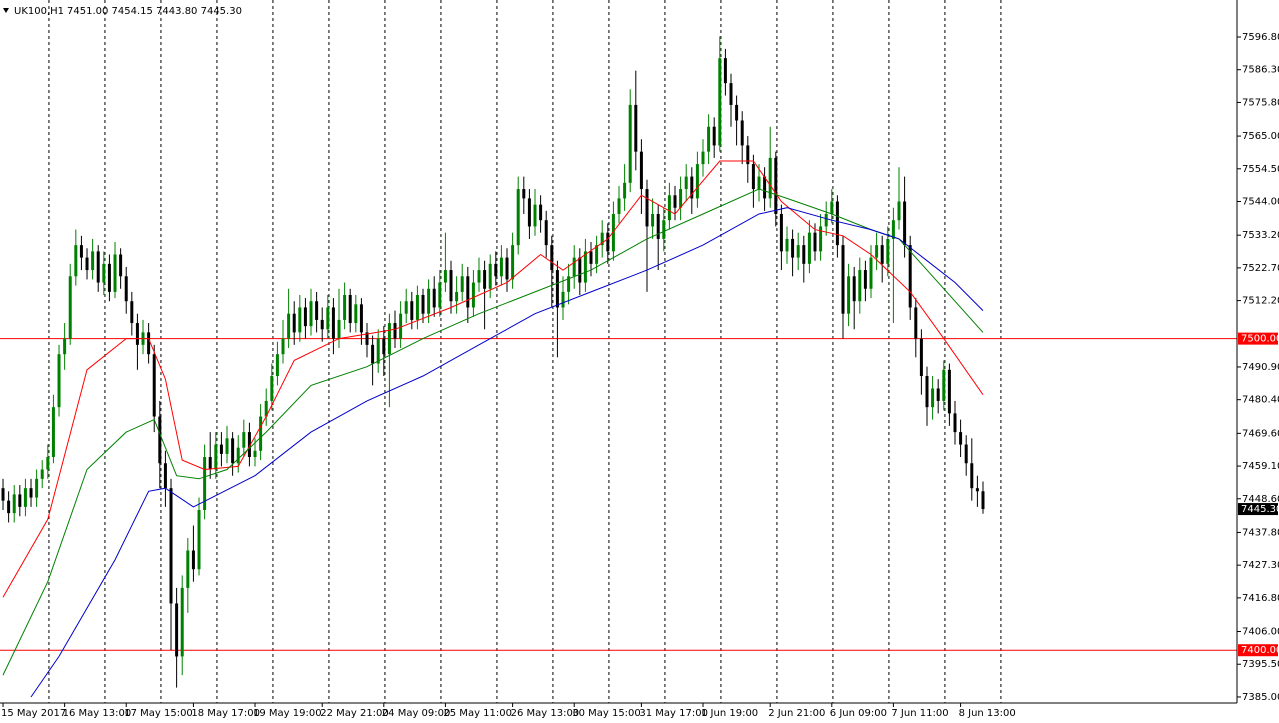  I want to click on y-tick-label: 7427.30, so click(1260, 565).